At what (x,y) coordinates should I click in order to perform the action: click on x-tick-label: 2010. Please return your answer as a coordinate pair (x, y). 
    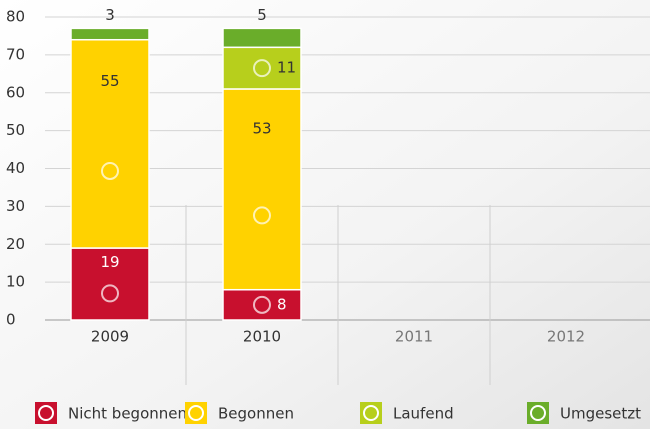
    Looking at the image, I should click on (262, 337).